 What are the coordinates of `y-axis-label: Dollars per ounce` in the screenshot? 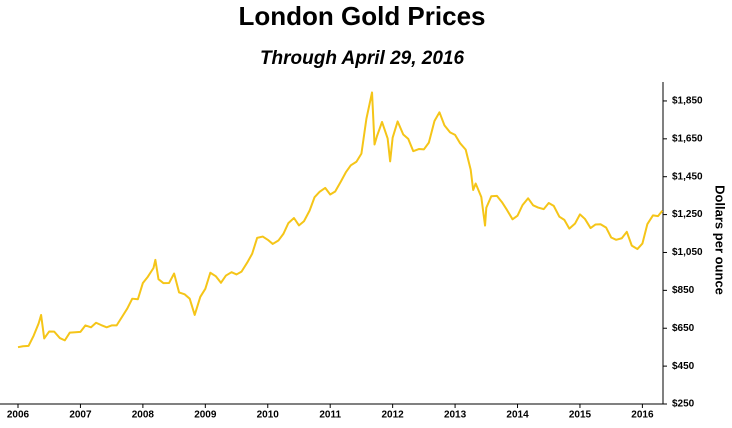 It's located at (720, 240).